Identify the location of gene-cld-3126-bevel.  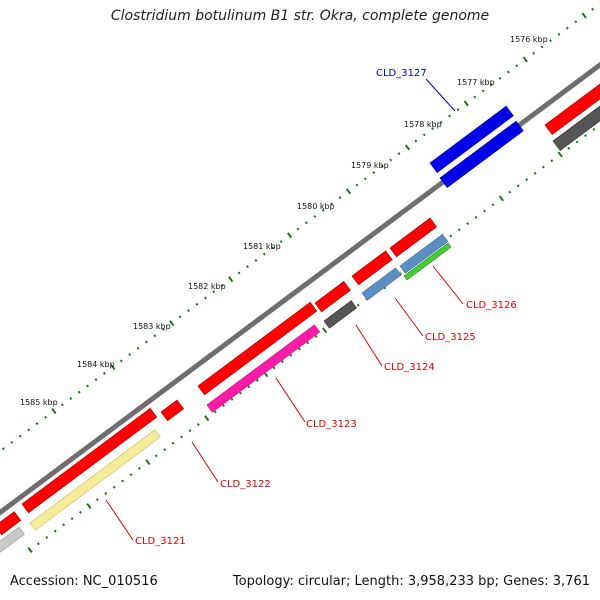
(424, 248).